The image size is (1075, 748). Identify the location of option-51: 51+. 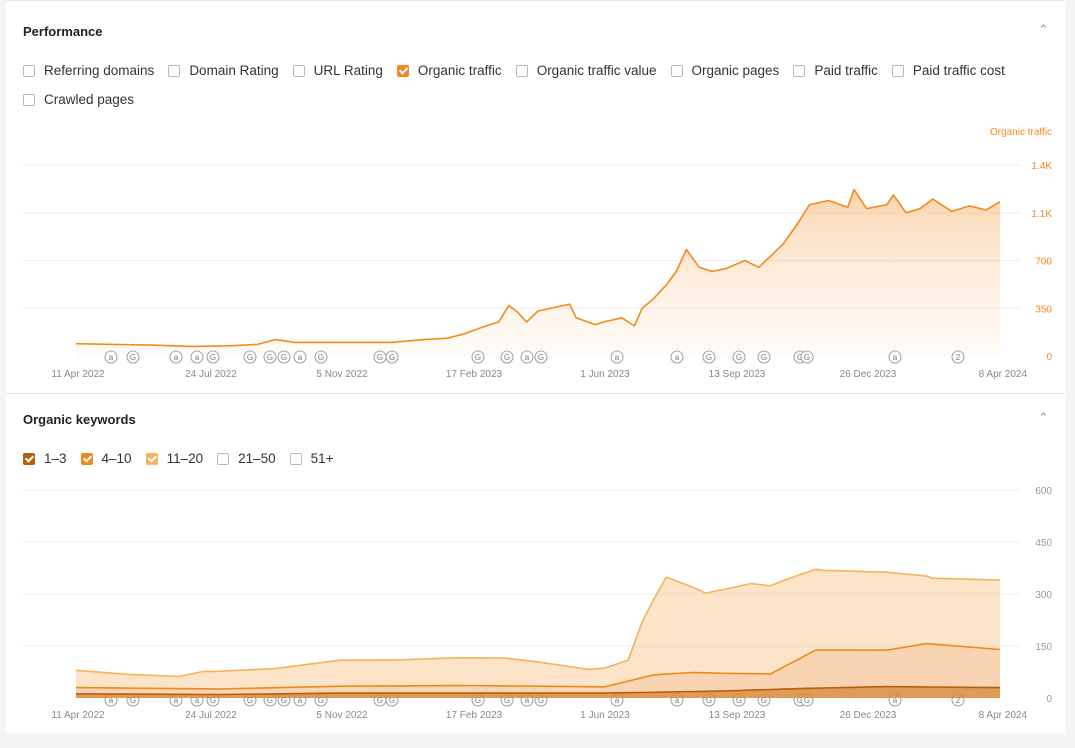
(311, 458).